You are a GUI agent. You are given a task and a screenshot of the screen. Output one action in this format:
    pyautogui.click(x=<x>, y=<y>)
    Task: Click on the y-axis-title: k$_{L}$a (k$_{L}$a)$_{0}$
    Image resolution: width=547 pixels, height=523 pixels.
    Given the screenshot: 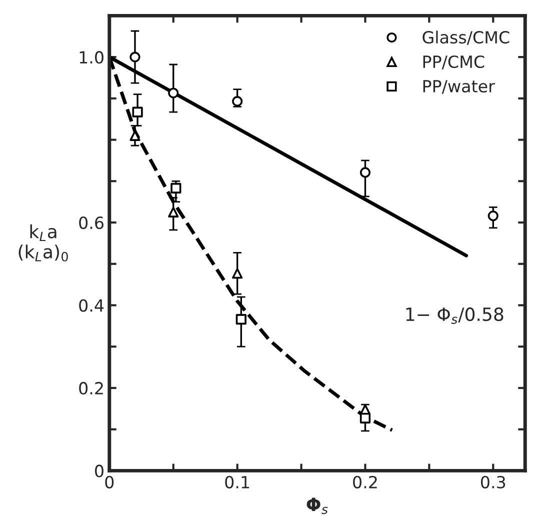 What is the action you would take?
    pyautogui.click(x=43, y=243)
    